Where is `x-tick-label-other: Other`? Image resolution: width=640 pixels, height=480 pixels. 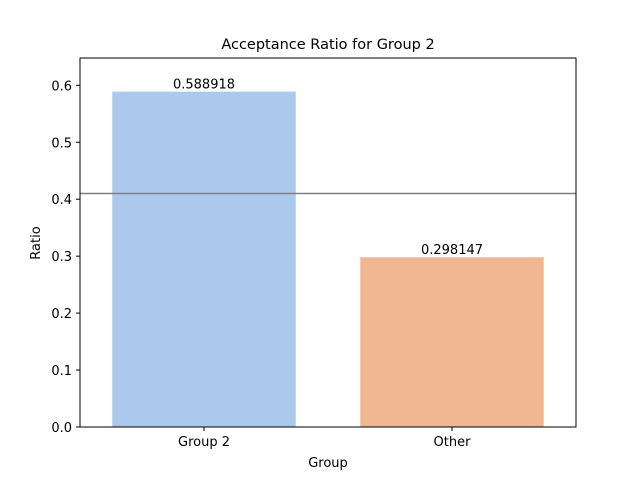
x-tick-label-other: Other is located at coordinates (453, 442).